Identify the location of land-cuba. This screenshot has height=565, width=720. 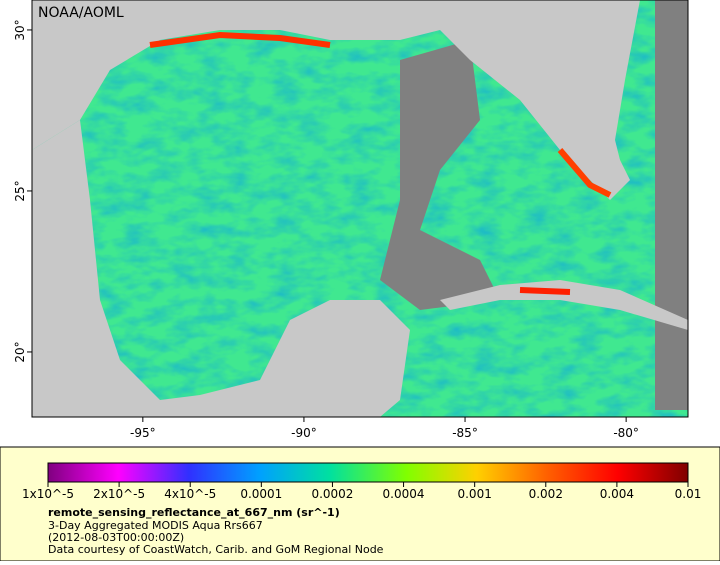
(564, 305).